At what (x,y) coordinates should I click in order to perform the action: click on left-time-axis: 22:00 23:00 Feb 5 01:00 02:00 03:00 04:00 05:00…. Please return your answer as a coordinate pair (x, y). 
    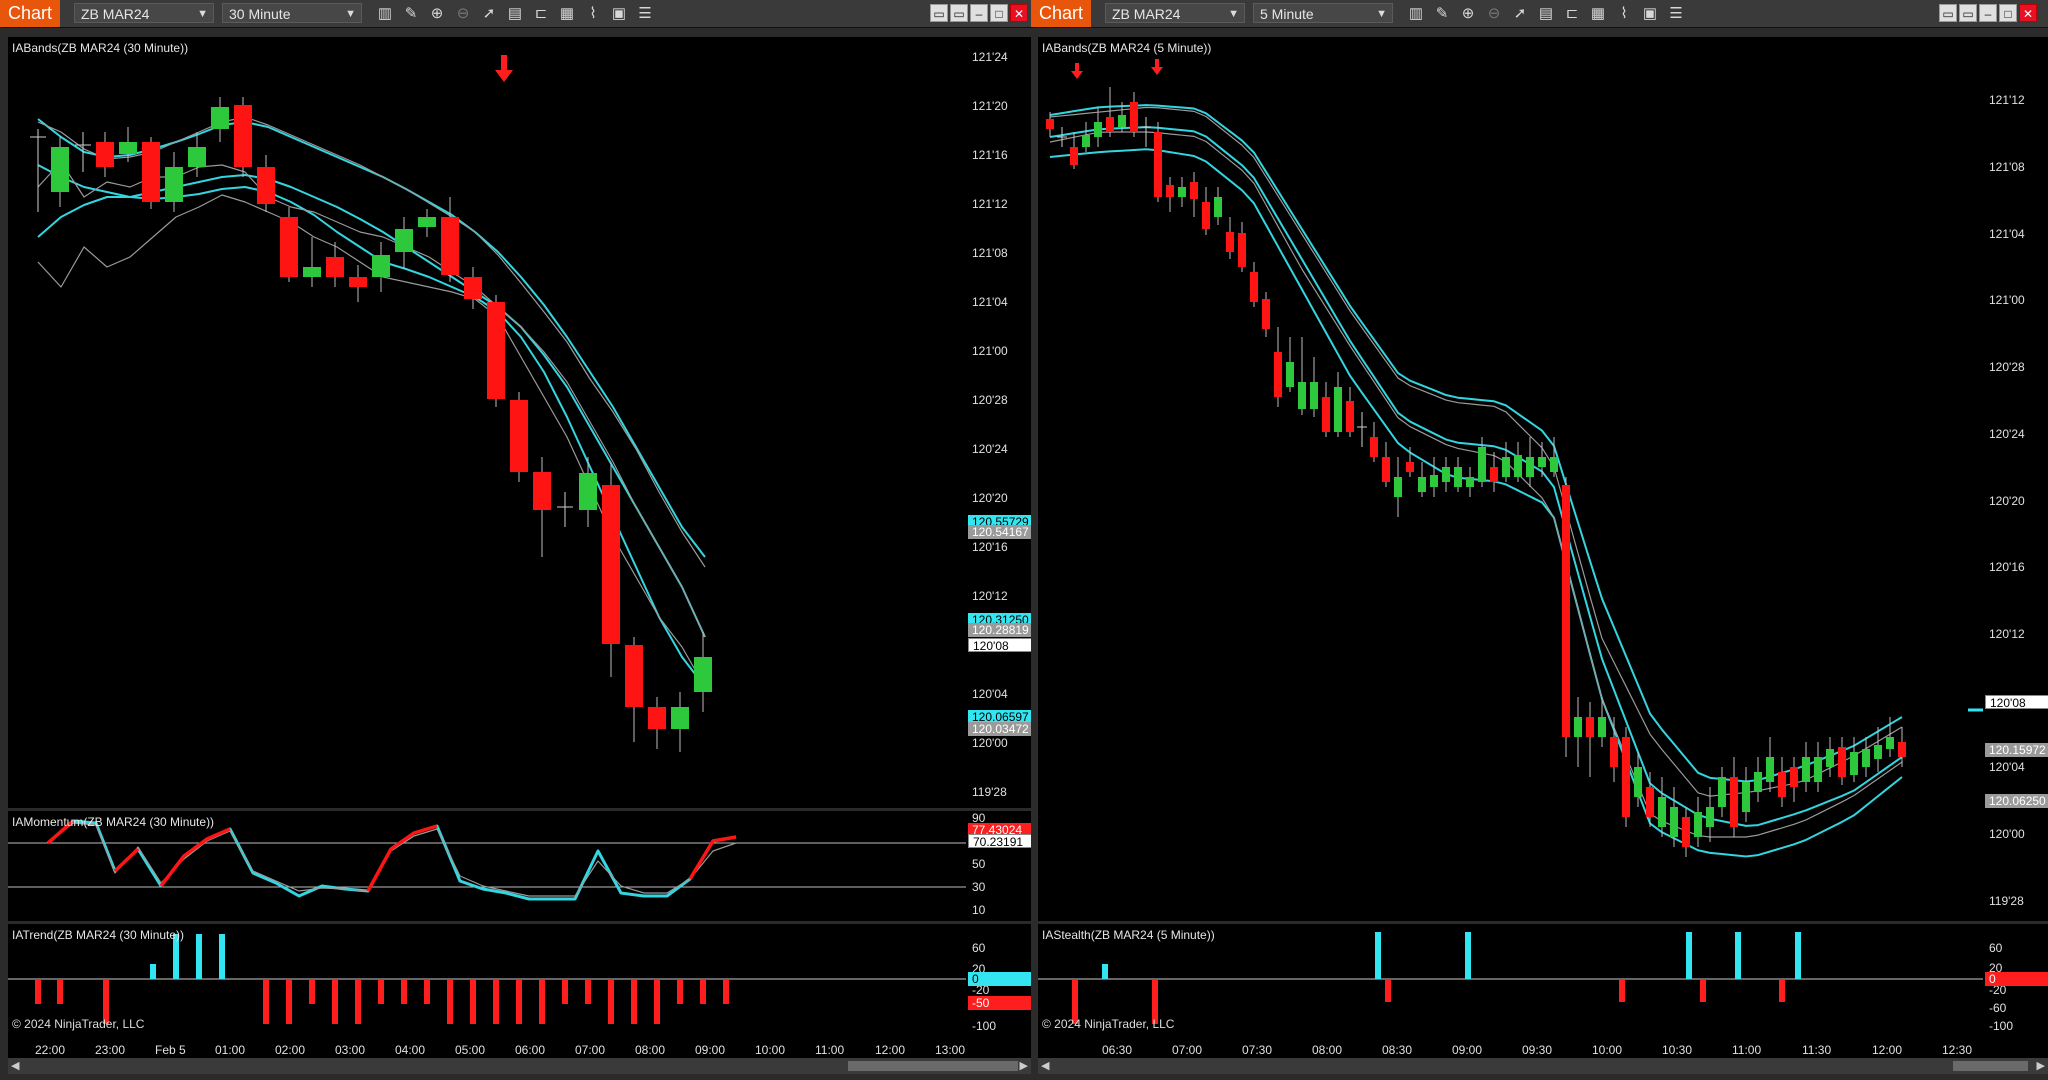
    Looking at the image, I should click on (519, 1050).